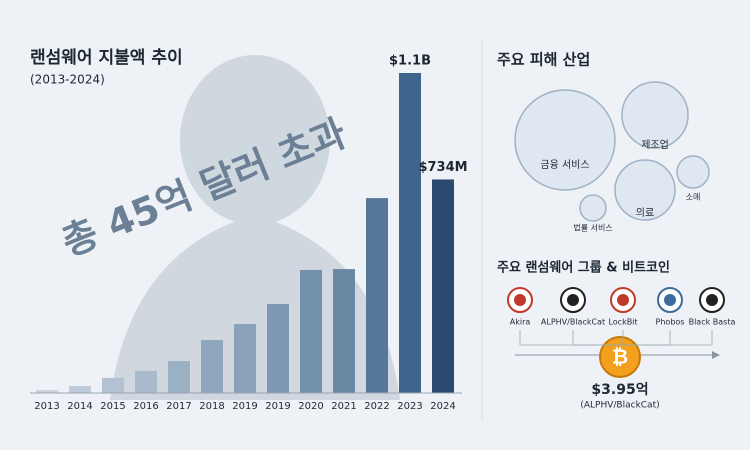 The width and height of the screenshot is (750, 450). Describe the element at coordinates (619, 406) in the screenshot. I see `amount-note: (ALPHV/BlackCat)` at that location.